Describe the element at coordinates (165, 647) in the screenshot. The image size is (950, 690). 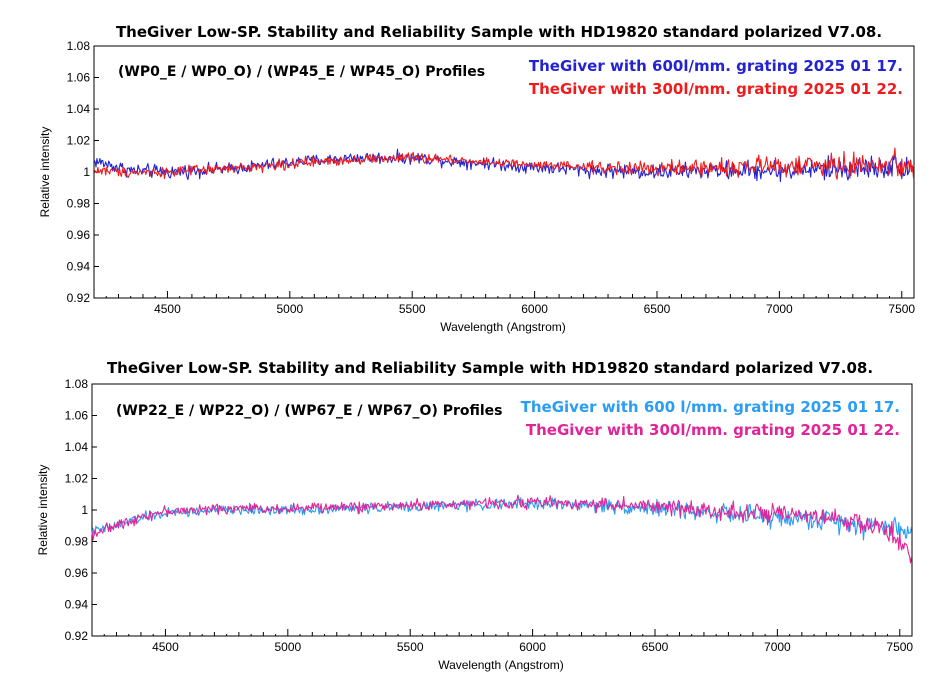
I see `chart-bottom-x-tick-label: 4500` at that location.